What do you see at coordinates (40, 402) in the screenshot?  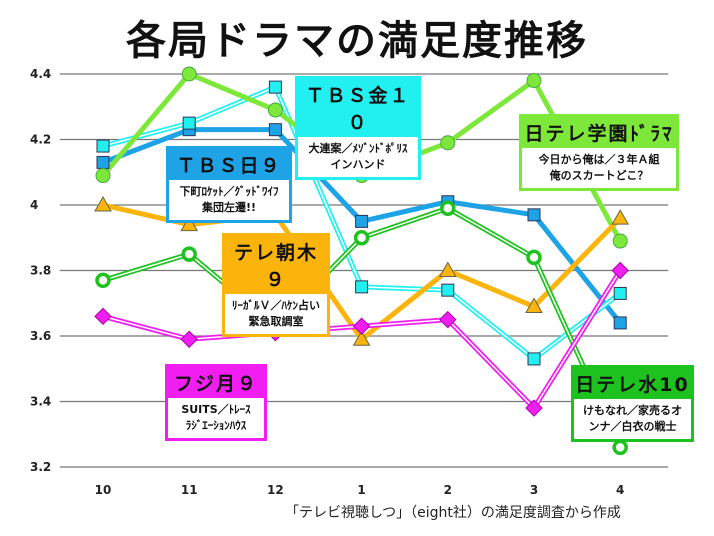 I see `y-tick-label: 3.4` at bounding box center [40, 402].